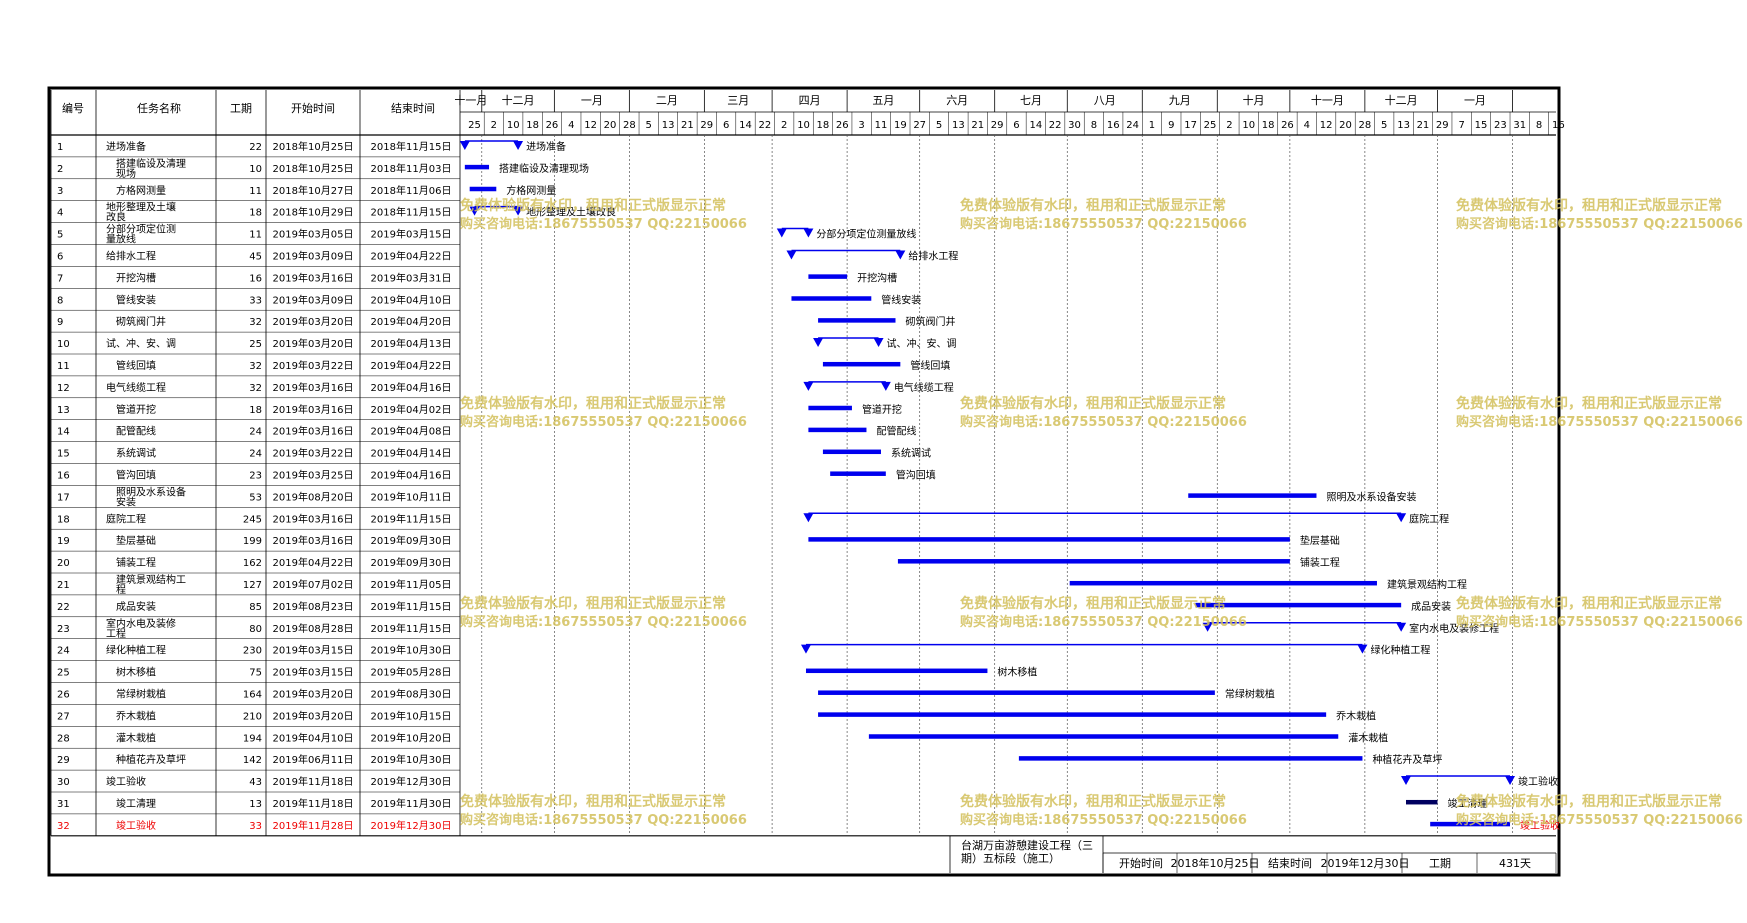 This screenshot has height=923, width=1747. Describe the element at coordinates (1210, 125) in the screenshot. I see `week-tick-label: 25` at that location.